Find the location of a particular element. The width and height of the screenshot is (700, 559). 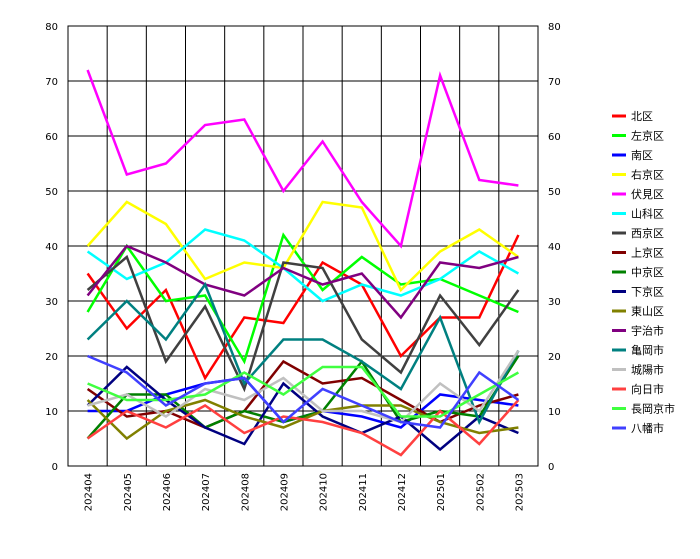

legend-label: 伏見区 is located at coordinates (647, 194).